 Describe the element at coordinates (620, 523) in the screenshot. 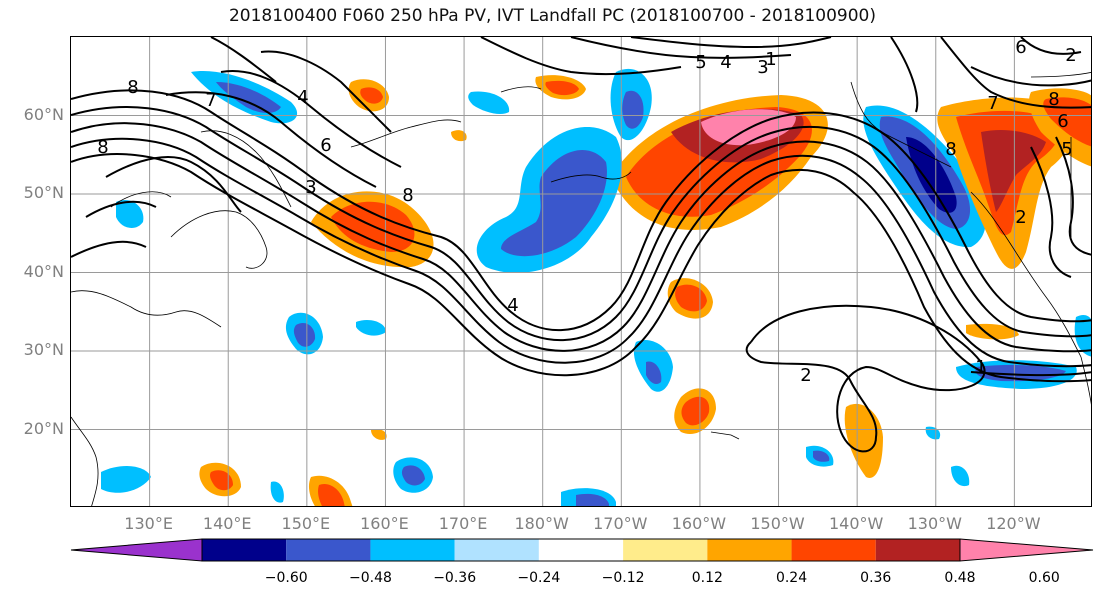

I see `longitude-label: 170°W` at that location.